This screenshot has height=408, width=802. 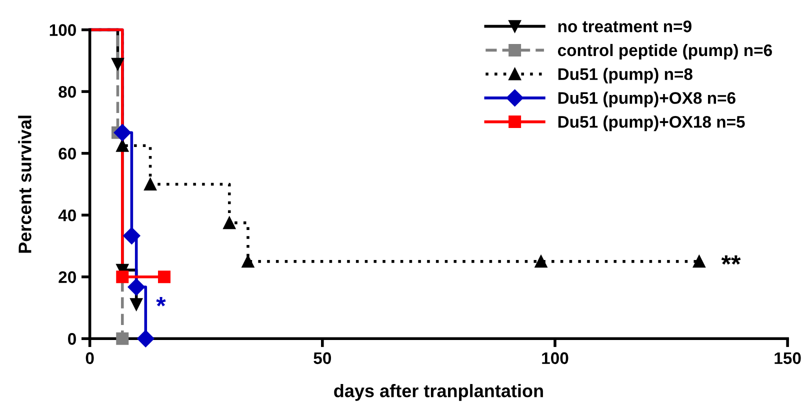 What do you see at coordinates (555, 358) in the screenshot?
I see `x-tick-label: 100` at bounding box center [555, 358].